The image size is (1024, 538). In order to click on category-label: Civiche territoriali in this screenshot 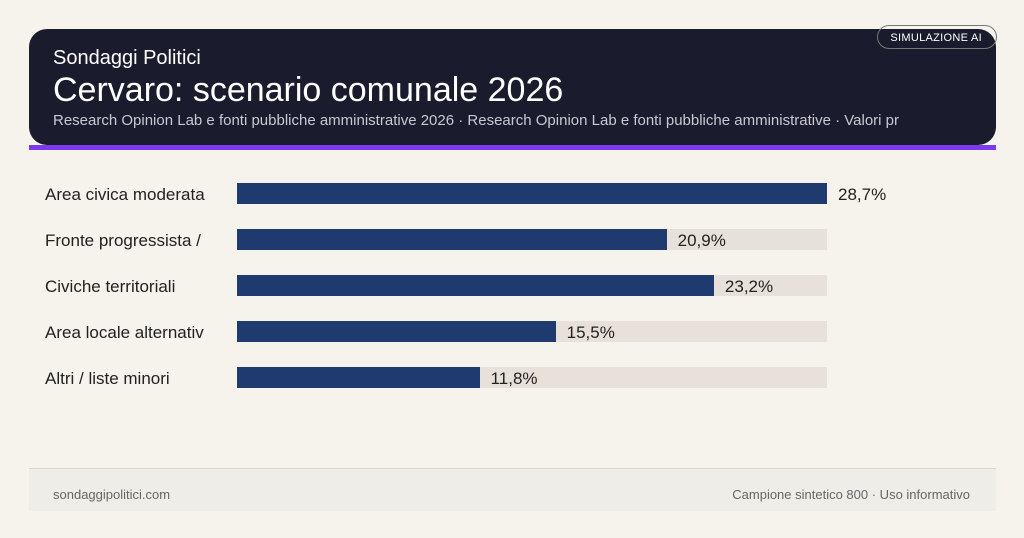, I will do `click(110, 286)`.